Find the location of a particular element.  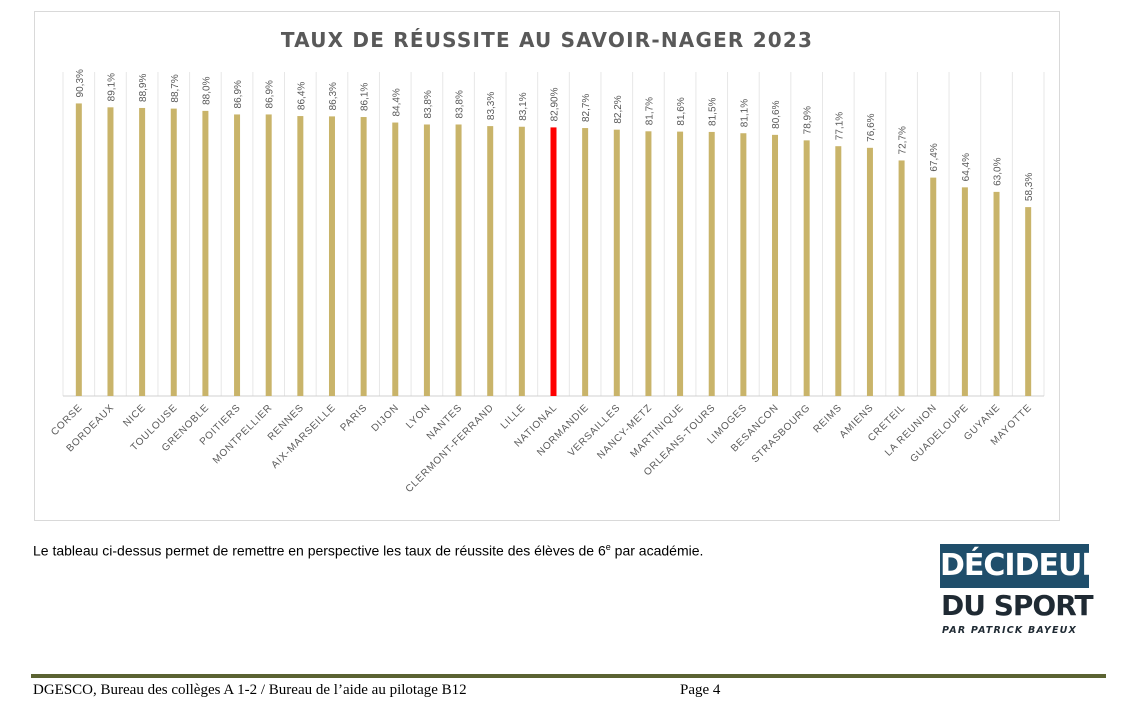

category-label: LYON is located at coordinates (418, 416).